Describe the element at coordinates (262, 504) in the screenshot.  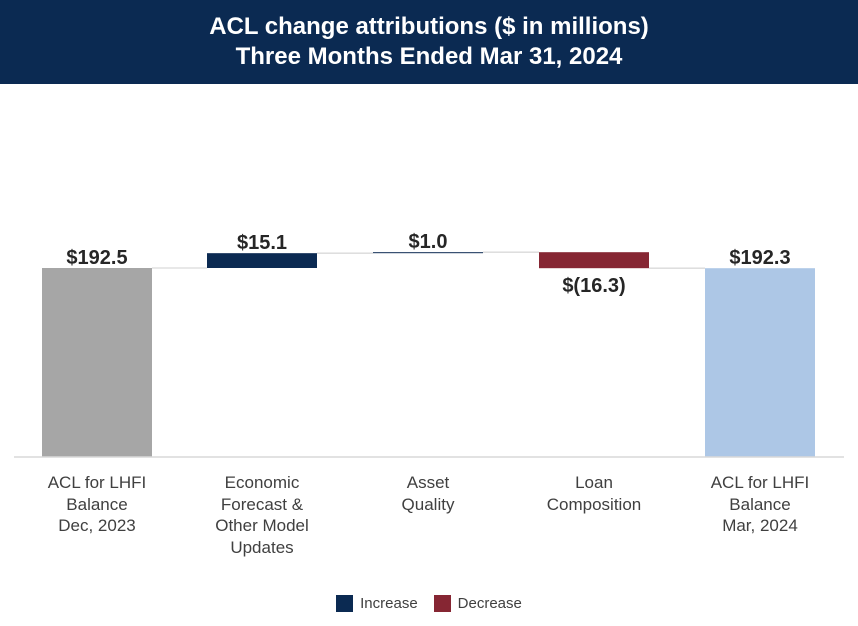
I see `x-tick-label-line: Forecast &` at that location.